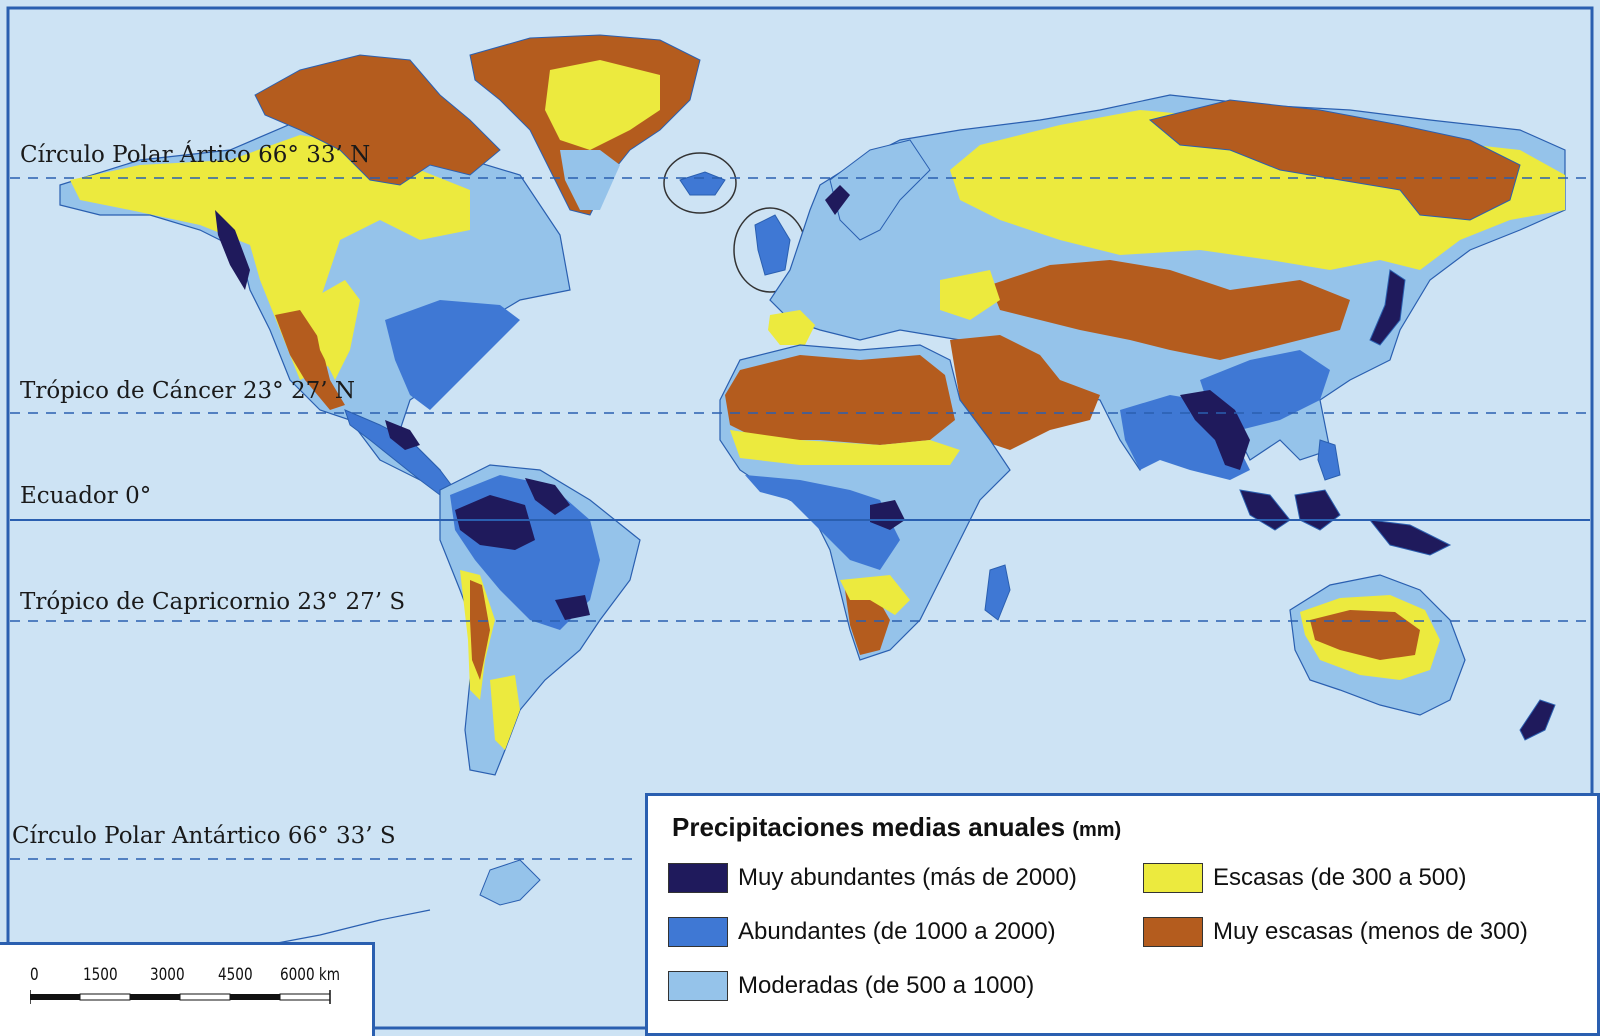 Image resolution: width=1600 pixels, height=1036 pixels. What do you see at coordinates (187, 391) in the screenshot?
I see `tropic-of-cancer-label: Trópico de Cáncer 23° 27’ N` at bounding box center [187, 391].